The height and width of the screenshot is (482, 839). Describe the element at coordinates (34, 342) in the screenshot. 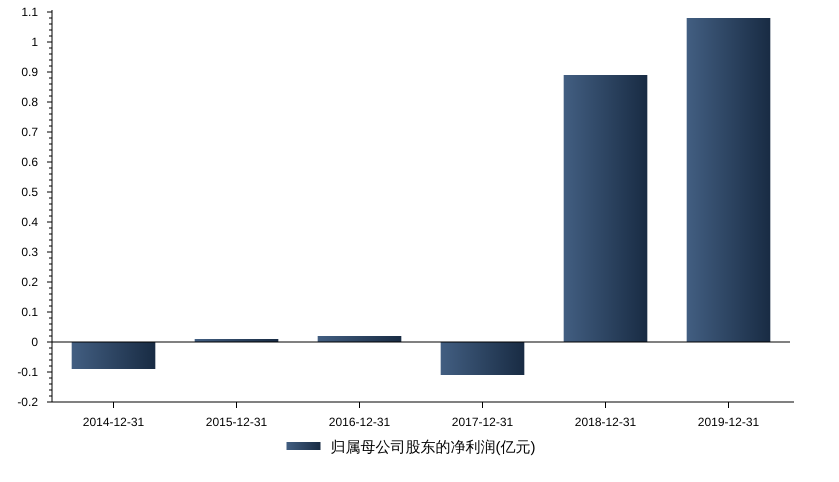

I see `y-tick-label: 0` at that location.